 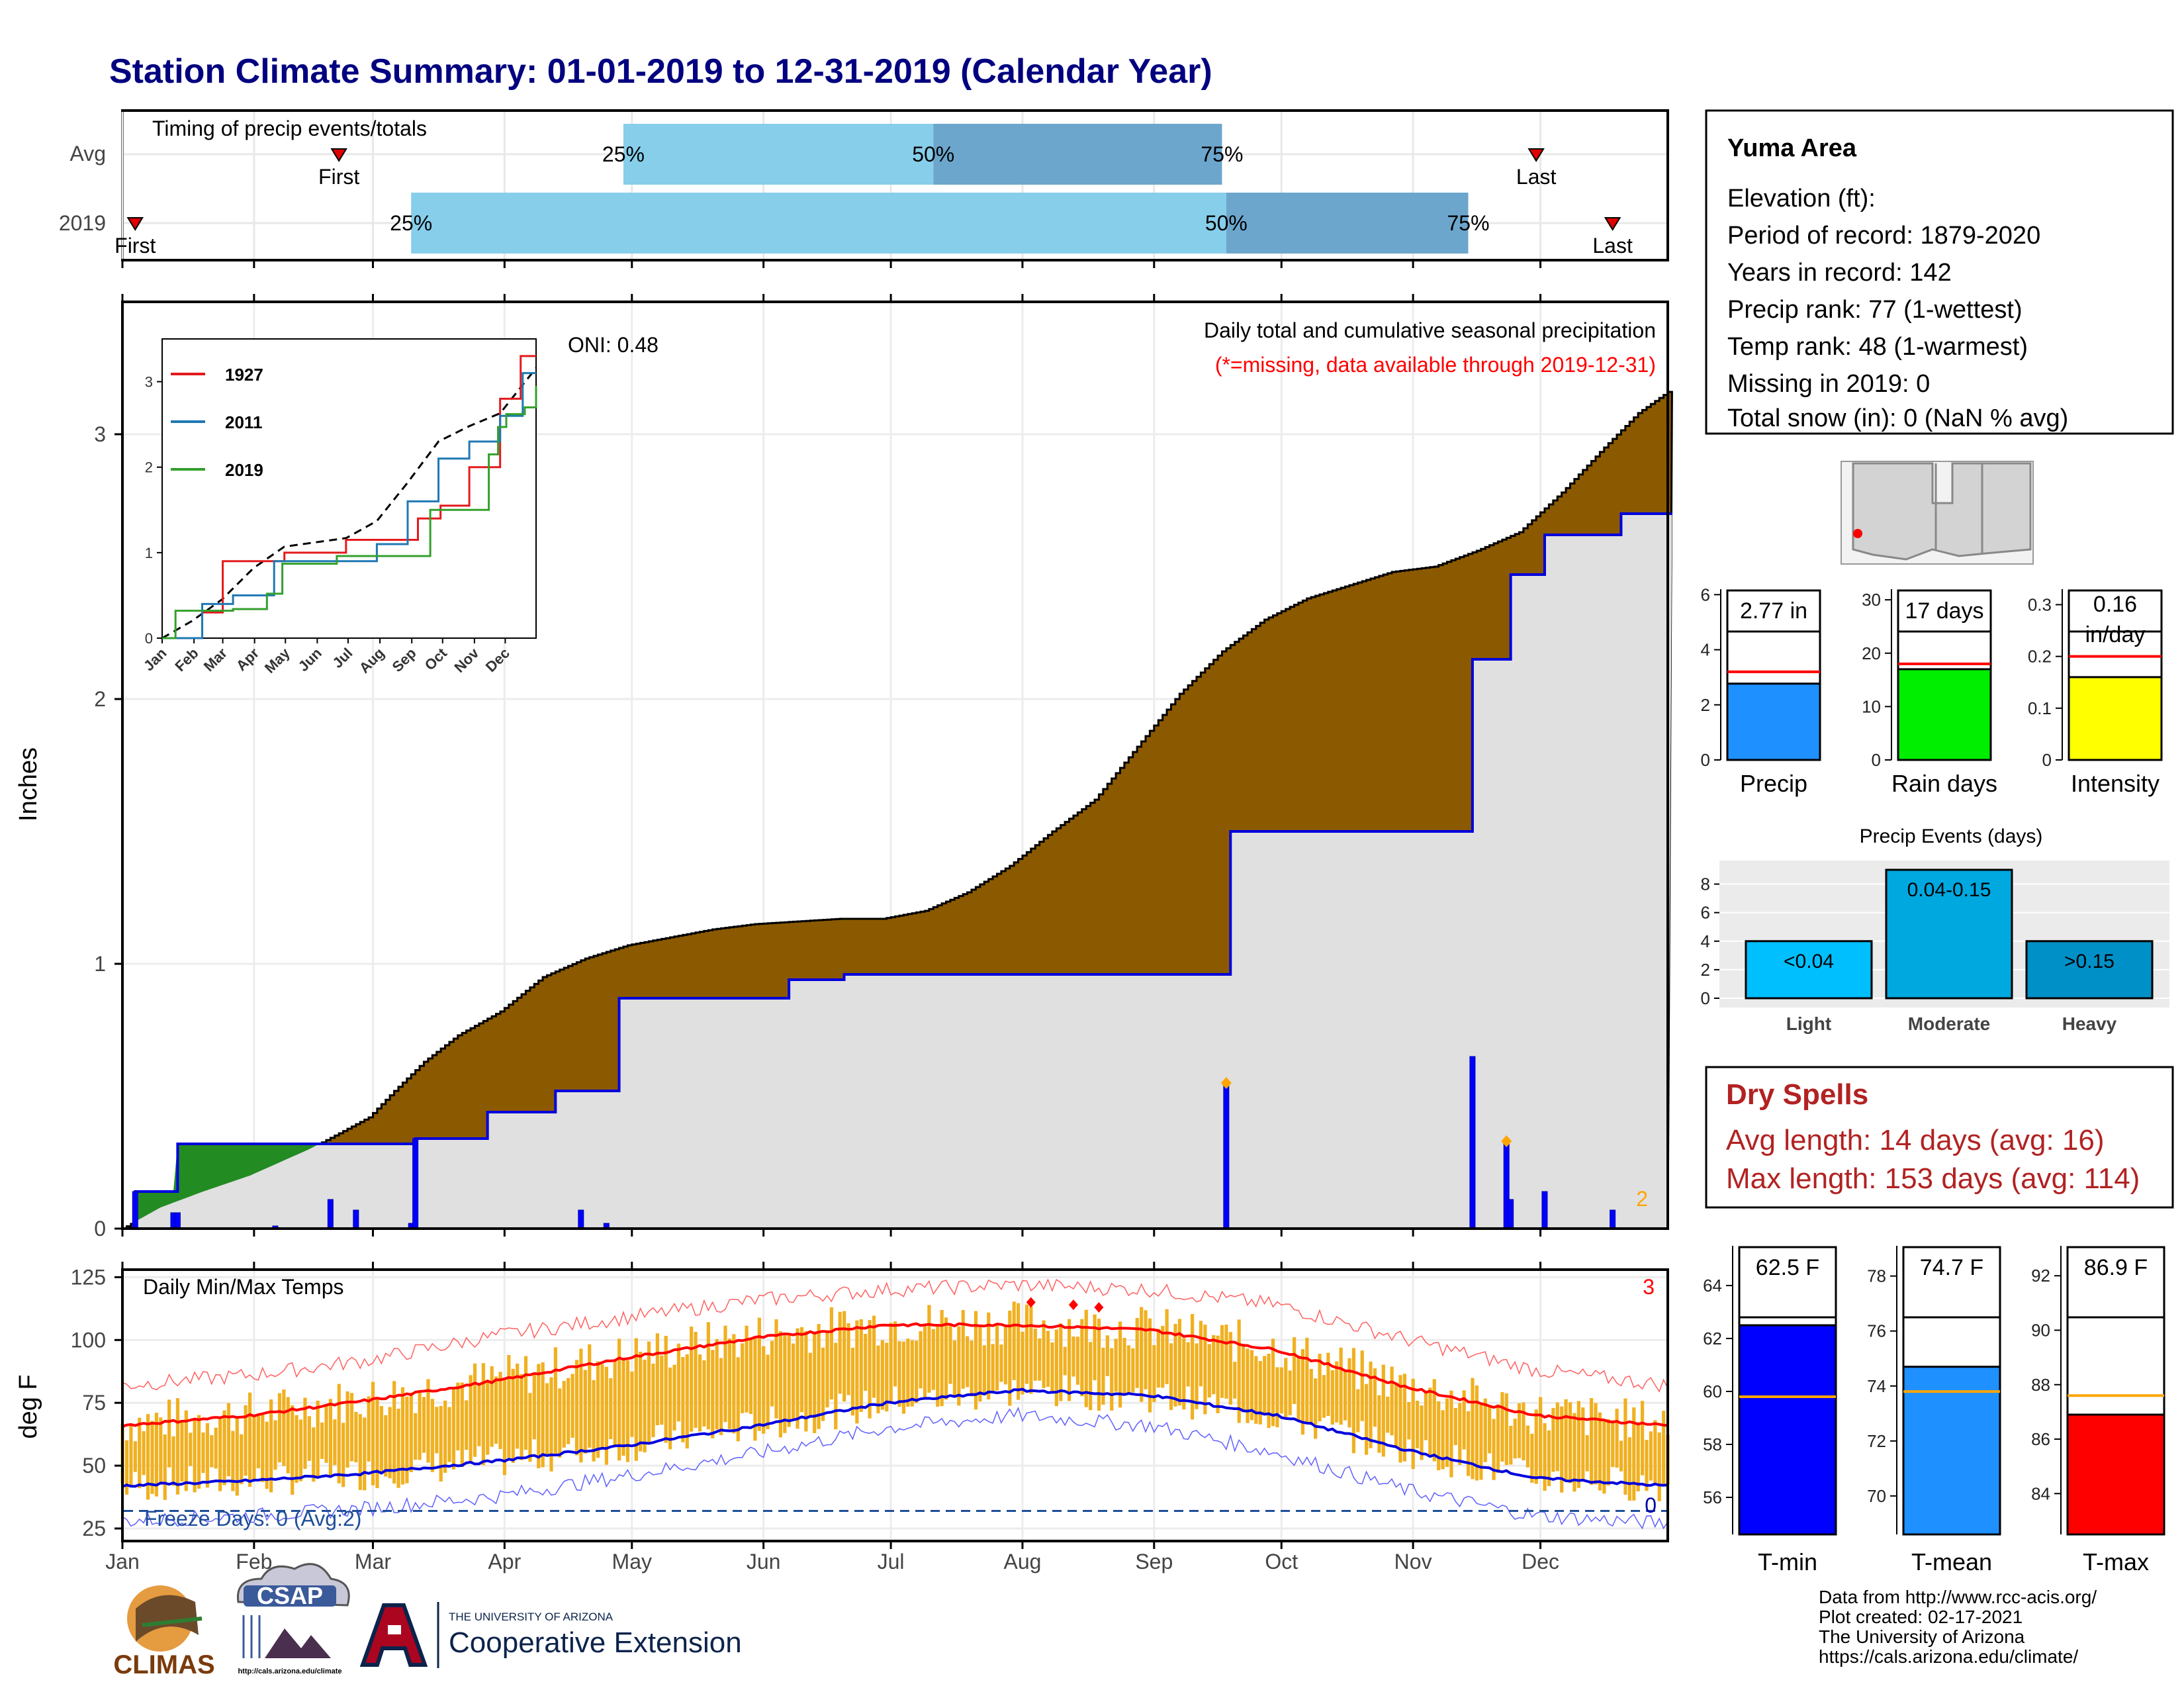 What do you see at coordinates (28, 784) in the screenshot?
I see `precip-ylabel: Inches` at bounding box center [28, 784].